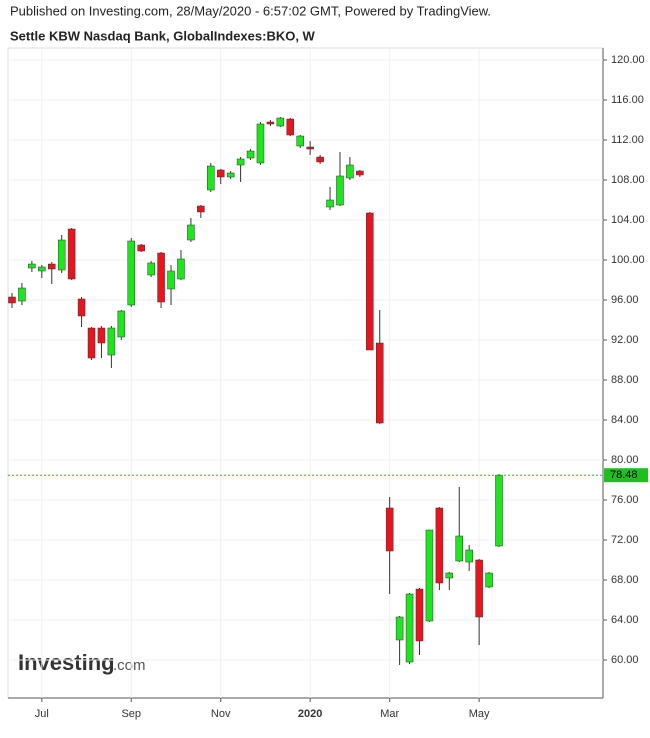 The width and height of the screenshot is (650, 738). What do you see at coordinates (310, 714) in the screenshot?
I see `x-tick-label: 2020` at bounding box center [310, 714].